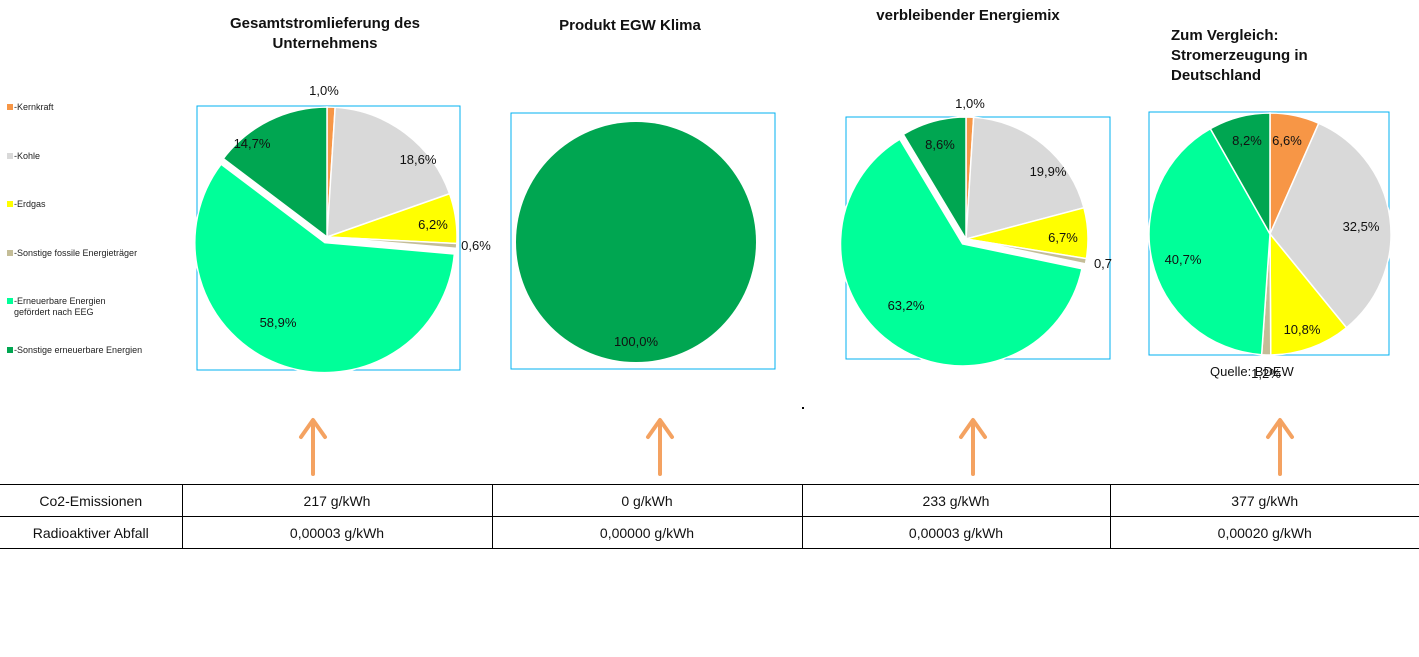  What do you see at coordinates (1048, 171) in the screenshot?
I see `data-label: 19,9%` at bounding box center [1048, 171].